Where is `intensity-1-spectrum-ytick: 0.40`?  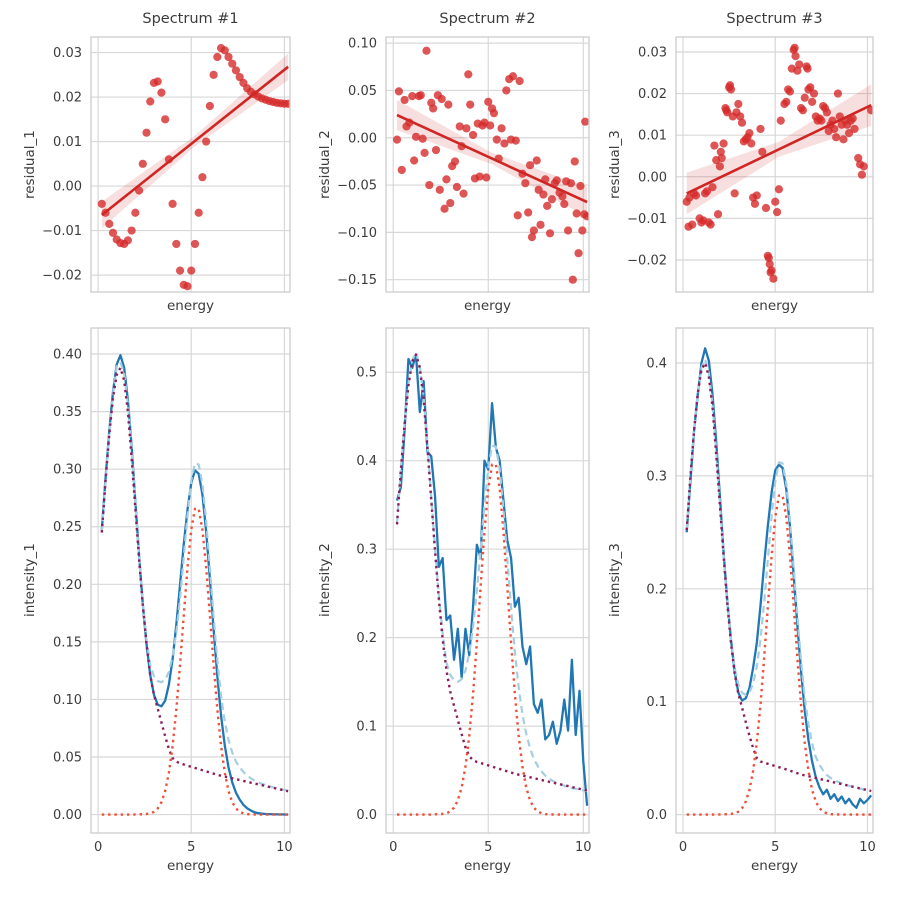
intensity-1-spectrum-ytick: 0.40 is located at coordinates (67, 355).